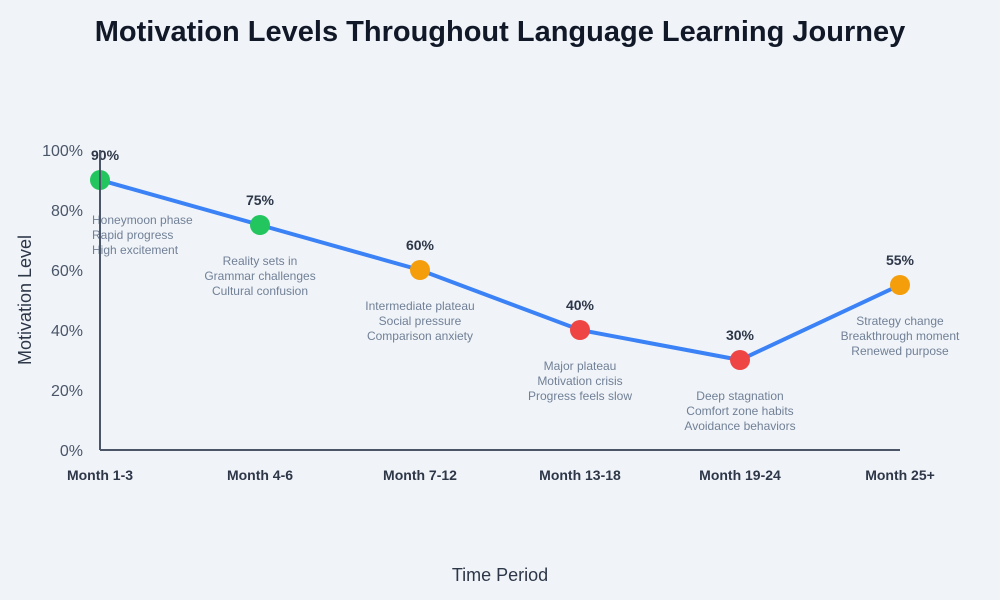 The image size is (1000, 600). What do you see at coordinates (260, 261) in the screenshot?
I see `annotation-line: Reality sets in` at bounding box center [260, 261].